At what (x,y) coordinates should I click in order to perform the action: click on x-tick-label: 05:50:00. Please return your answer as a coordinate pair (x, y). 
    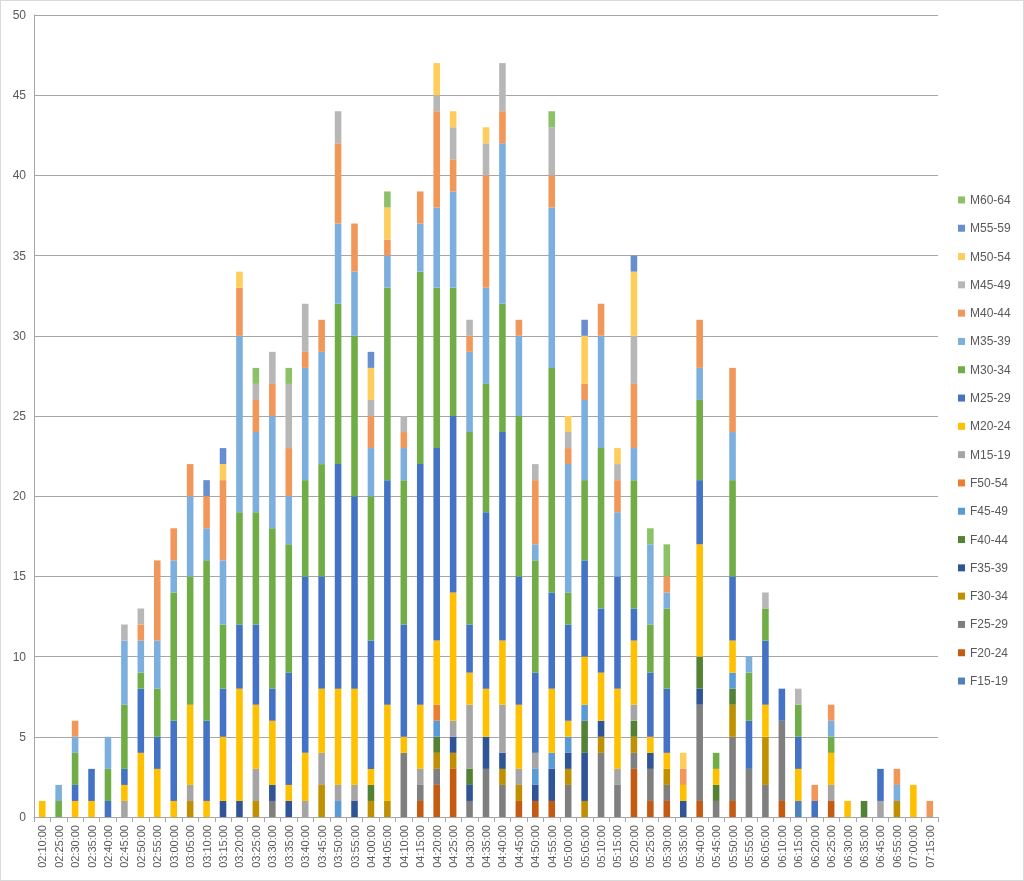
    Looking at the image, I should click on (732, 846).